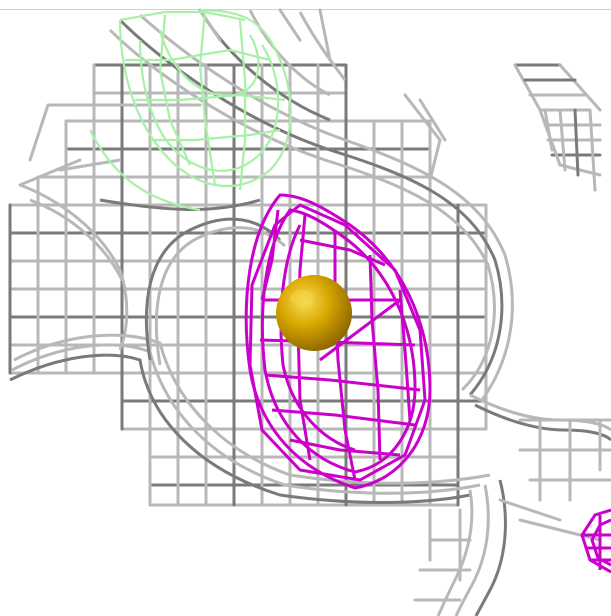 This screenshot has height=616, width=611. I want to click on magenta-density-mesh, so click(338, 341).